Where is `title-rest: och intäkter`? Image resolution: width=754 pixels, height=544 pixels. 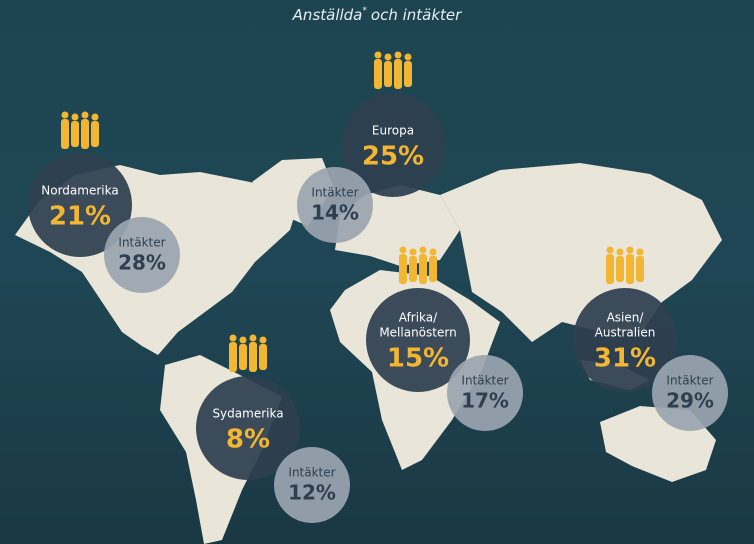
title-rest: och intäkter is located at coordinates (416, 15).